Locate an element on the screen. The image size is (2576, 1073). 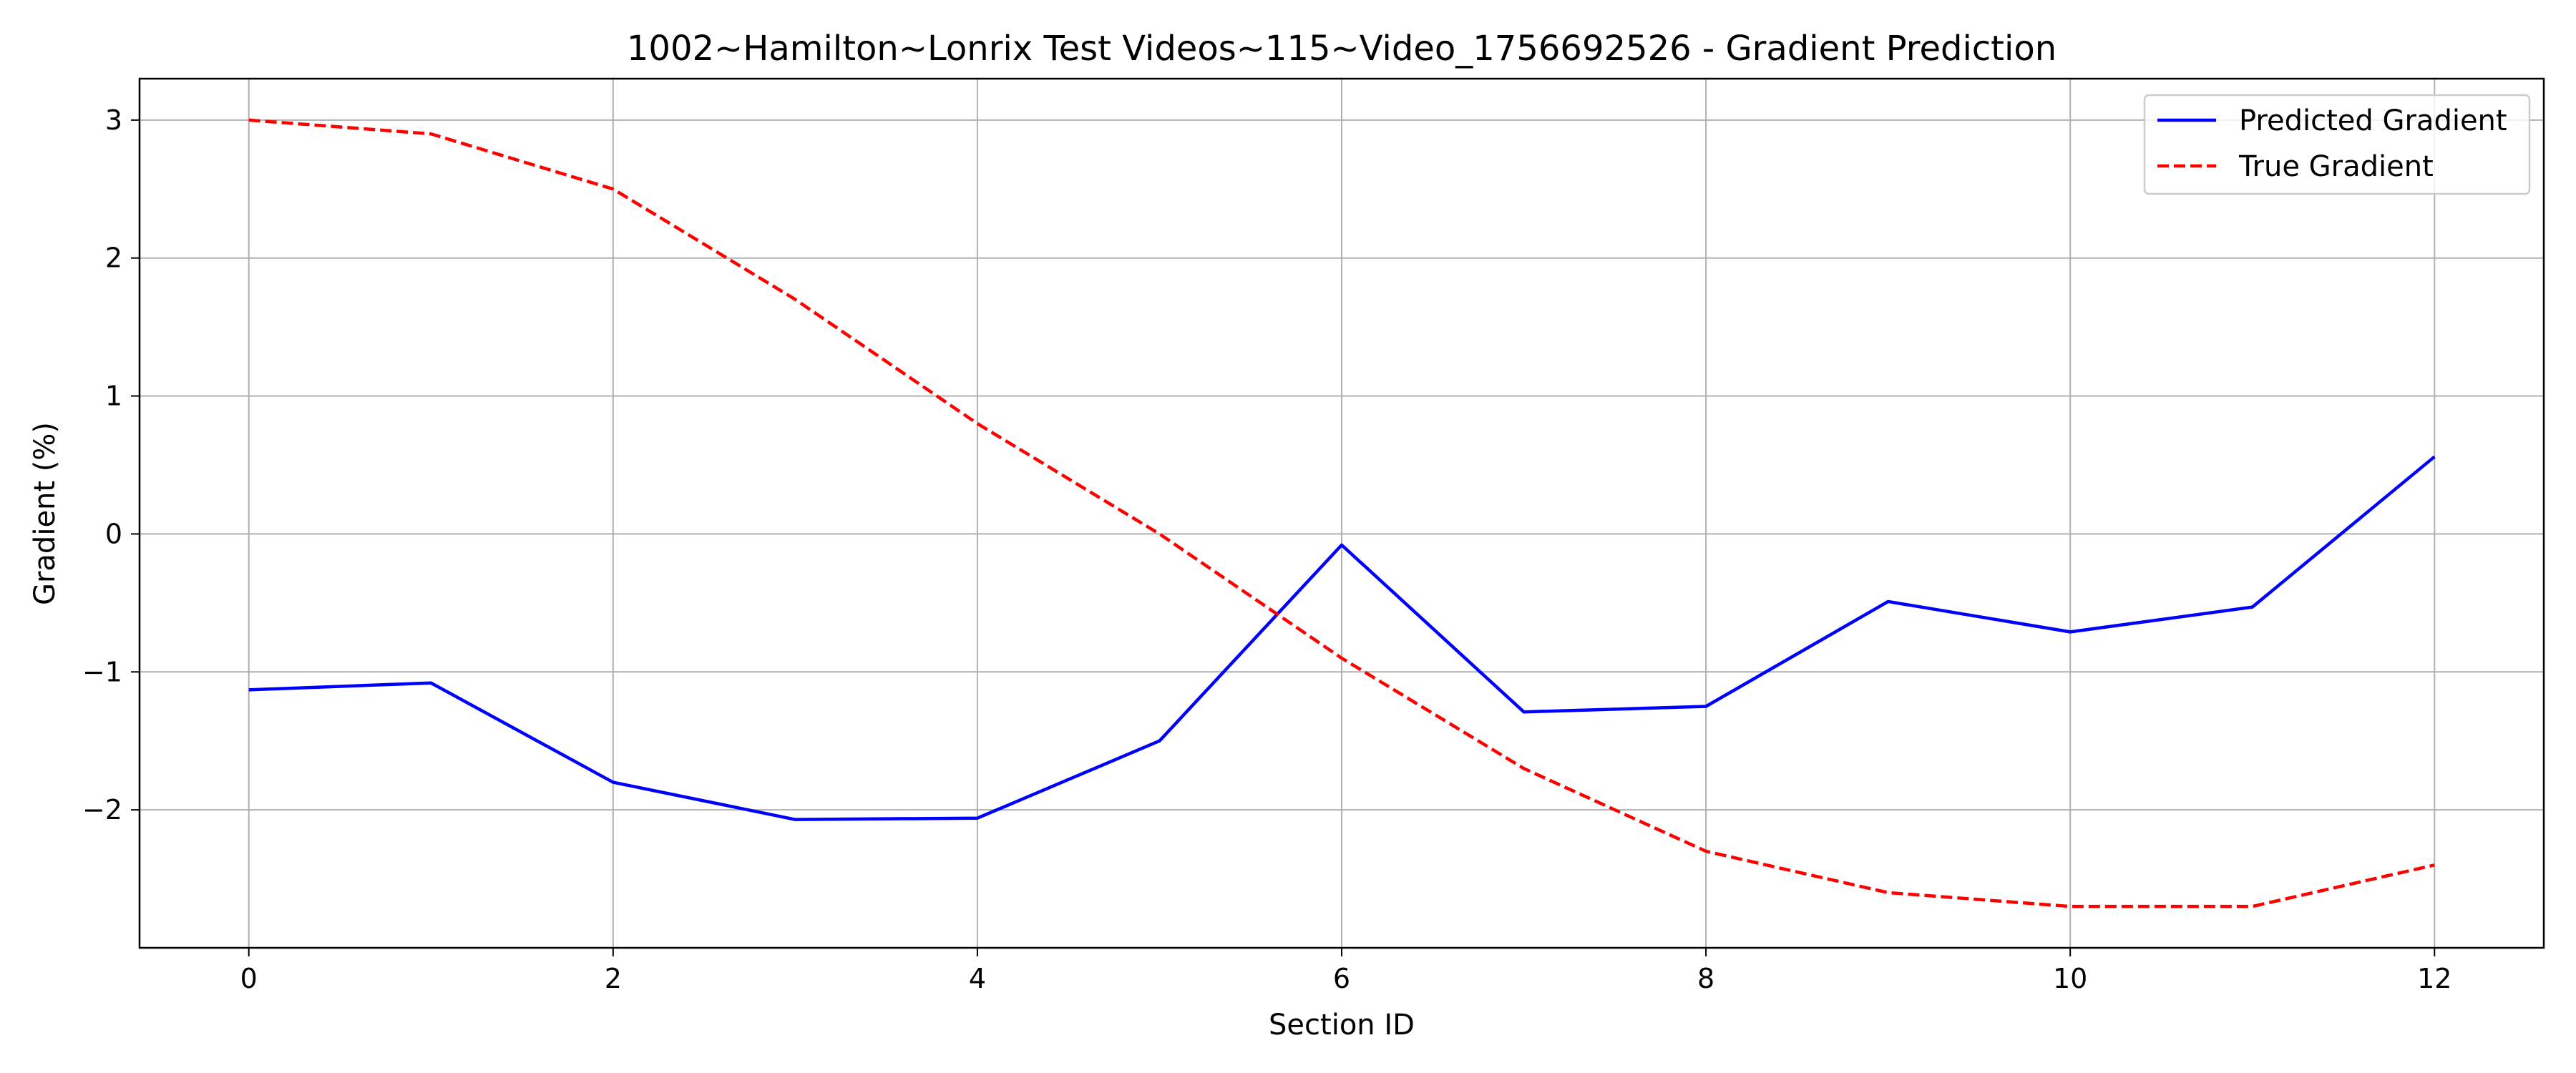
x-tick-label: 4 is located at coordinates (977, 979).